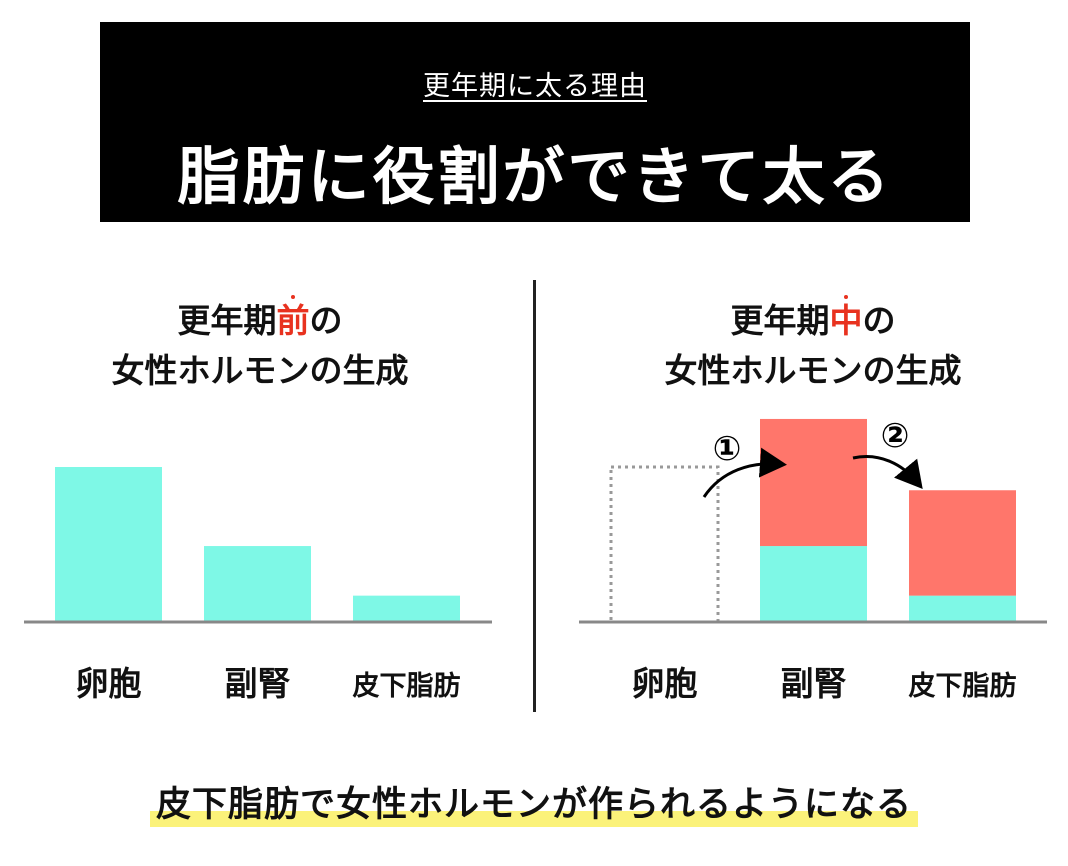  Describe the element at coordinates (260, 346) in the screenshot. I see `left-panel-title: 更年期前の 女性ホルモンの生成` at that location.